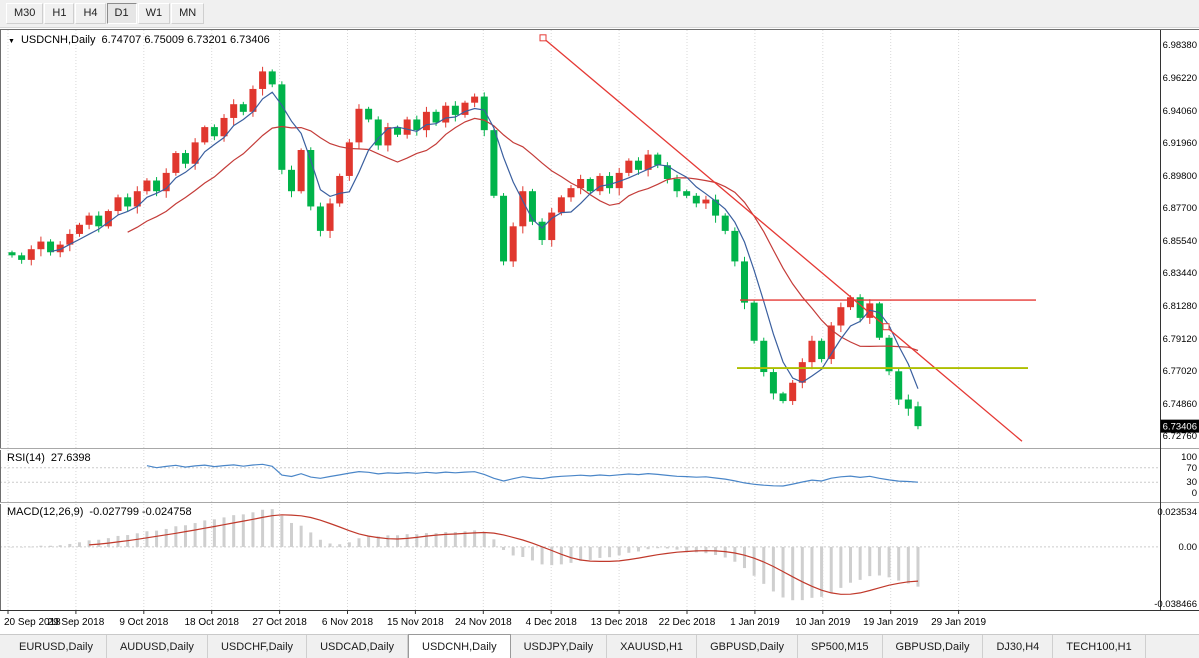  I want to click on symbol-tab-sp500-m15: SP500,M15, so click(840, 646).